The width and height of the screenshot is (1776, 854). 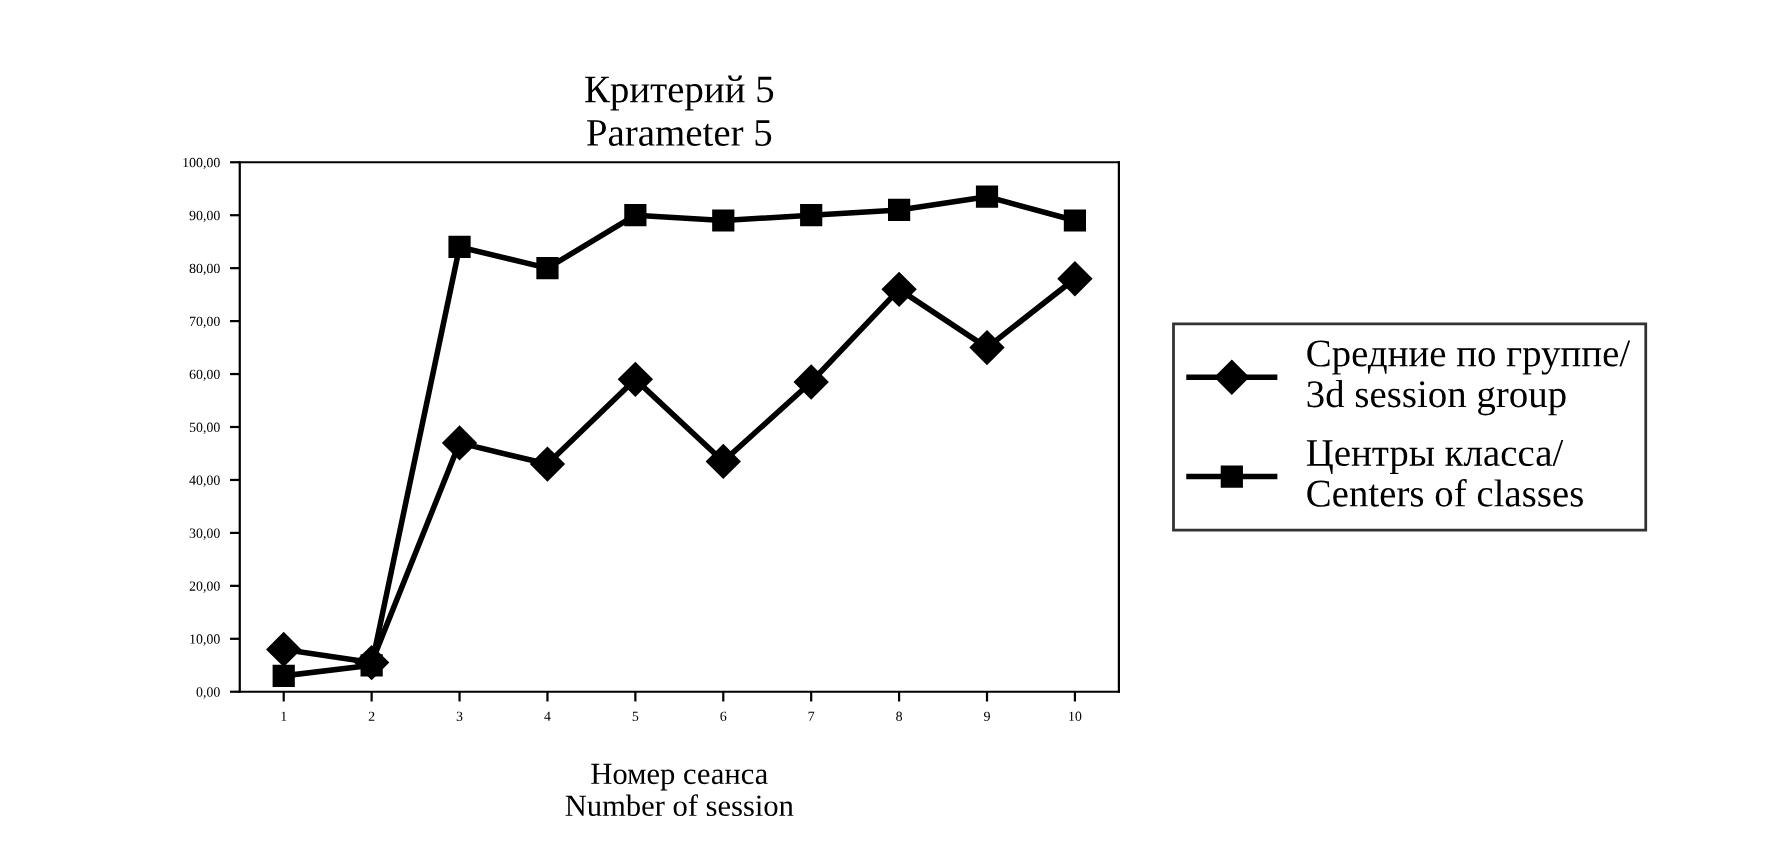 I want to click on x-axis-title: Номер сеанса Number of session, so click(x=679, y=790).